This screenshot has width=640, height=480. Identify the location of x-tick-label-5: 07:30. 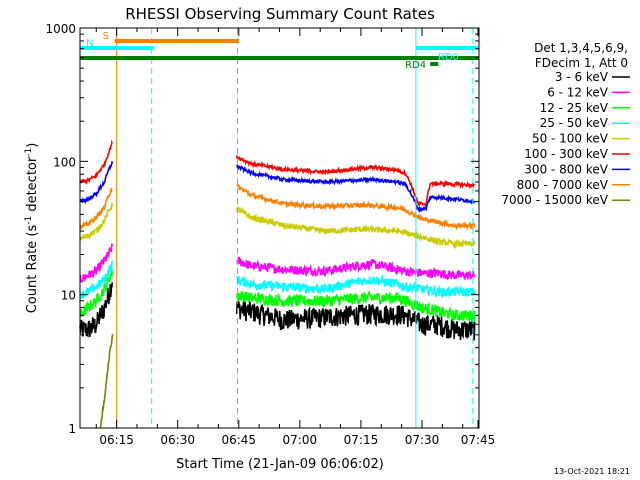
(422, 440).